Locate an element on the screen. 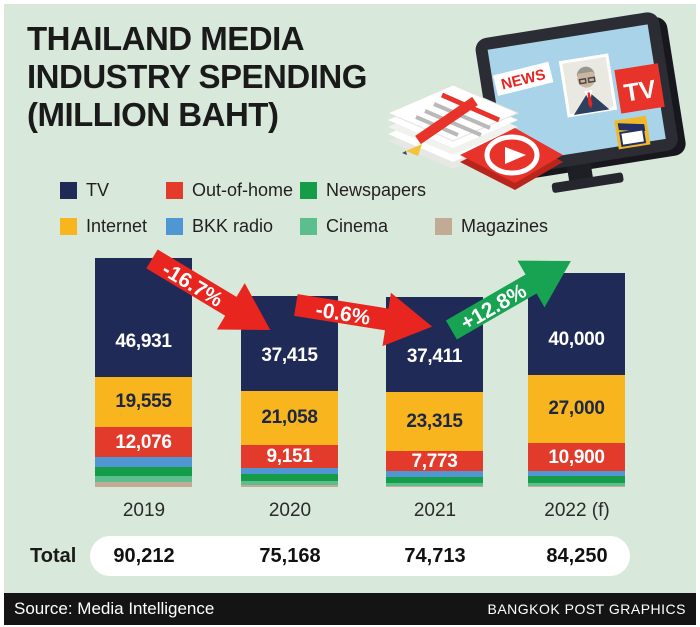  legend-item-newspapers: Newspapers is located at coordinates (363, 190).